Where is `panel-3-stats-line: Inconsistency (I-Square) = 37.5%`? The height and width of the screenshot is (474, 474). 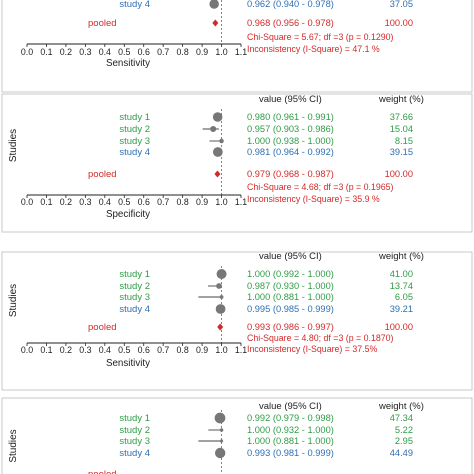 panel-3-stats-line: Inconsistency (I-Square) = 37.5% is located at coordinates (312, 349).